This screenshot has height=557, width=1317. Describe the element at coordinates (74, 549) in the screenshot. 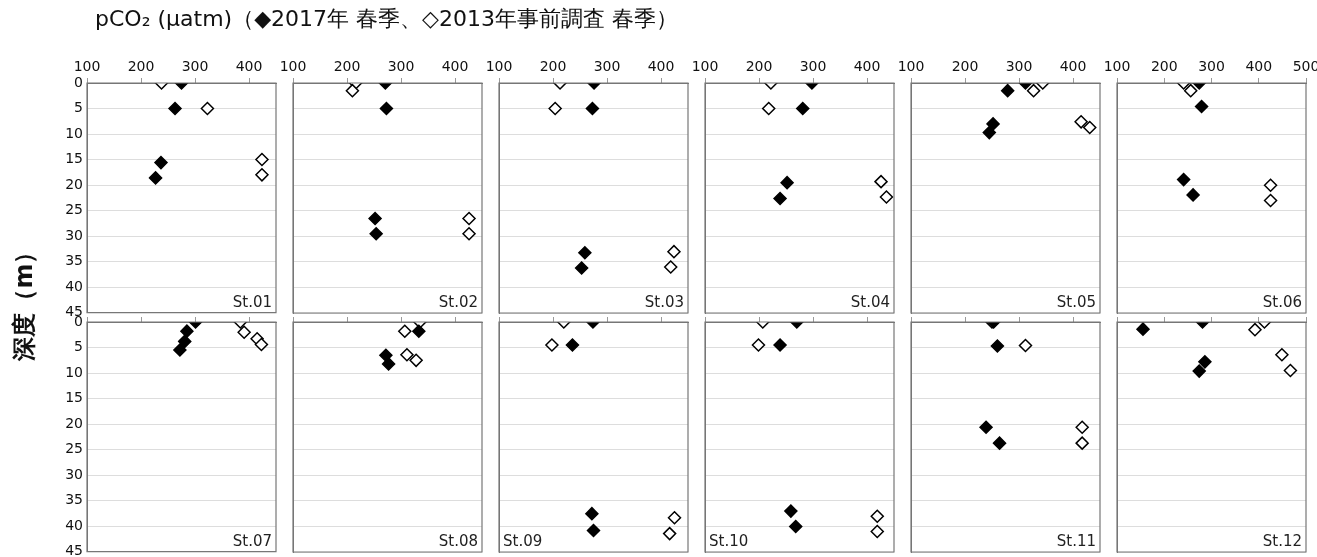

I see `y-tick-label: 45` at that location.